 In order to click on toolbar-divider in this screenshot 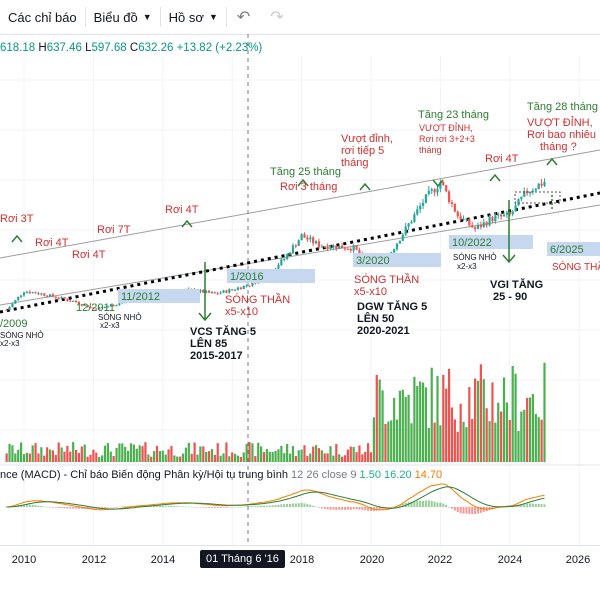, I will do `click(226, 17)`.